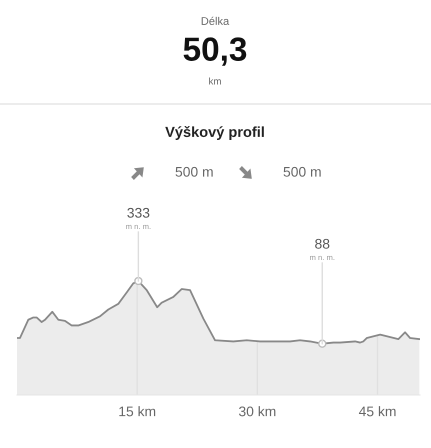 The width and height of the screenshot is (431, 448). What do you see at coordinates (215, 81) in the screenshot?
I see `text: km` at bounding box center [215, 81].